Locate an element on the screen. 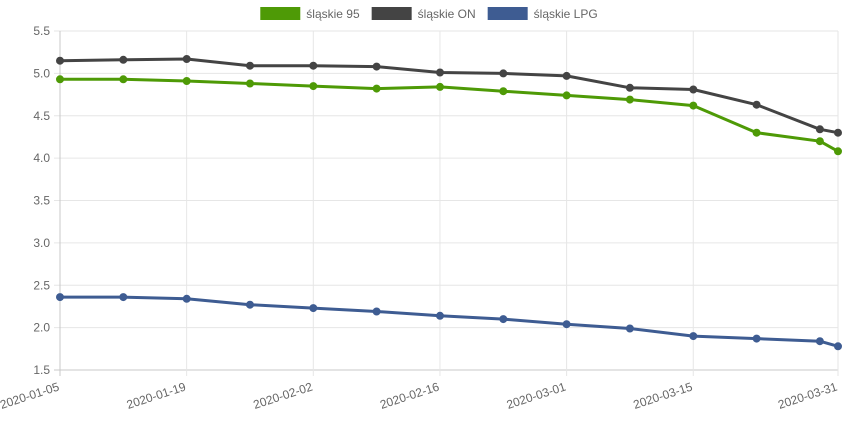  y-tick-label: 5.5 is located at coordinates (41, 31).